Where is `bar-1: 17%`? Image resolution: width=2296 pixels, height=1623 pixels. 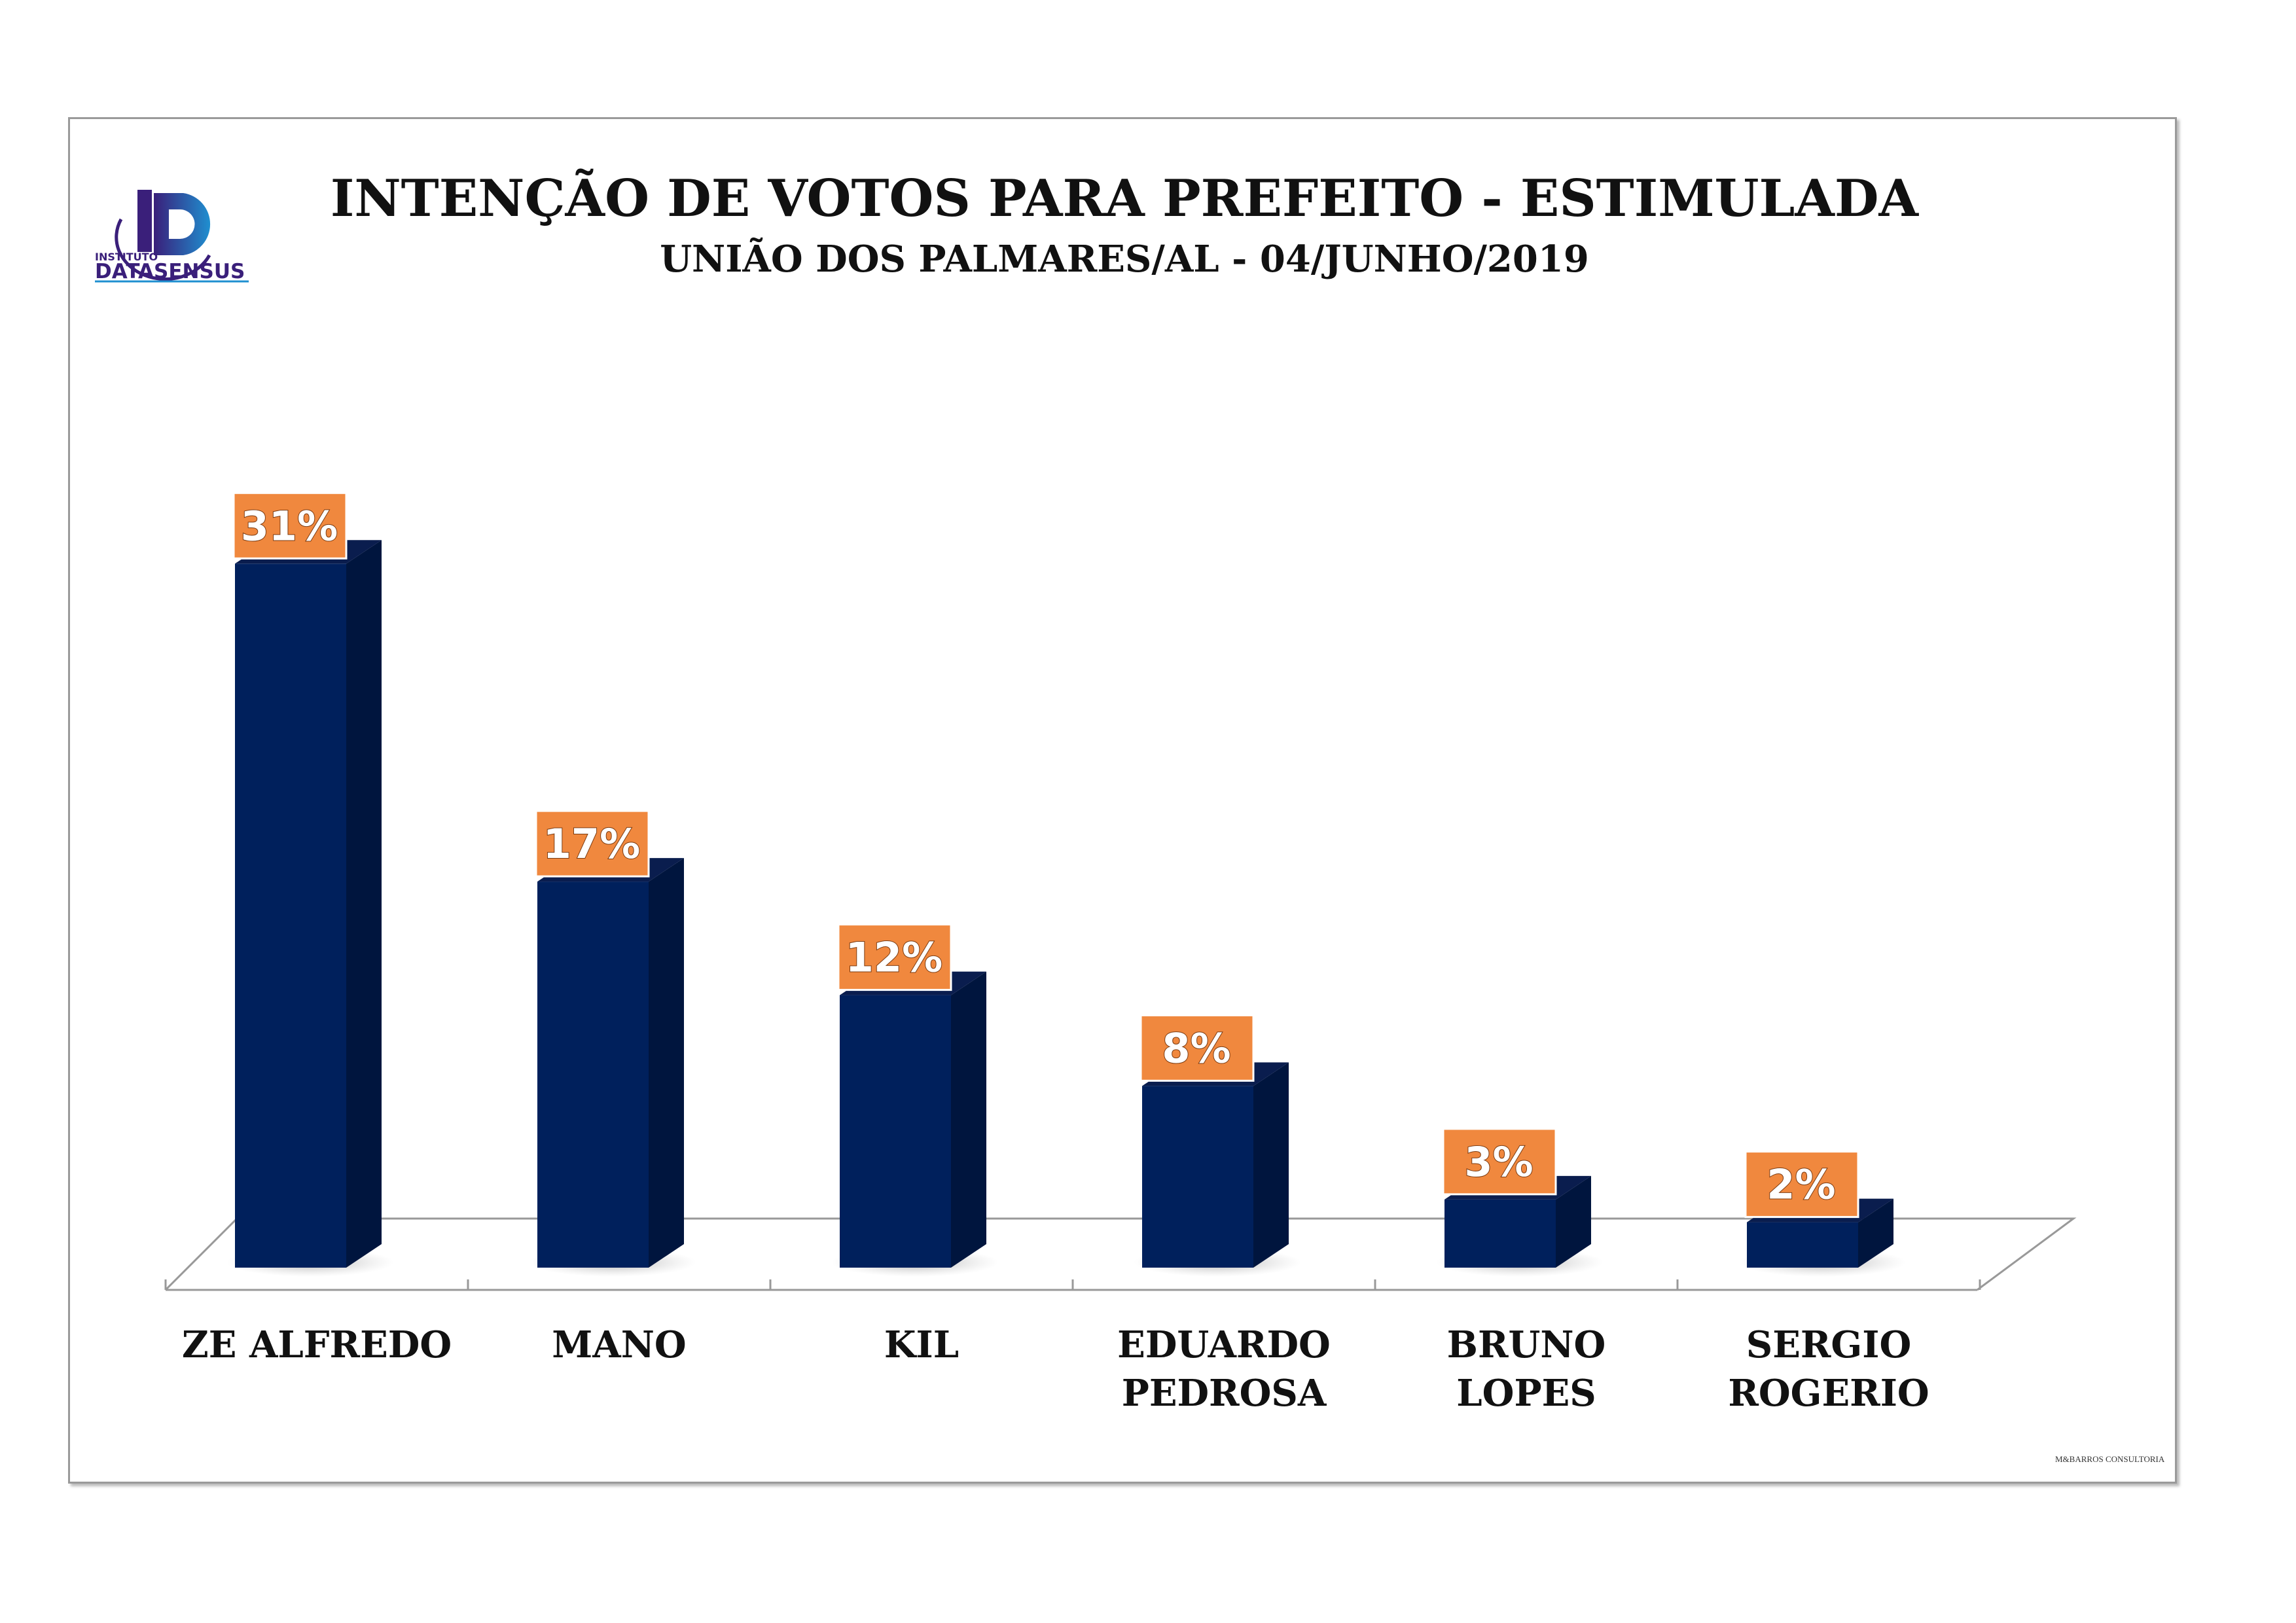
bar-1: 17% is located at coordinates (612, 1043).